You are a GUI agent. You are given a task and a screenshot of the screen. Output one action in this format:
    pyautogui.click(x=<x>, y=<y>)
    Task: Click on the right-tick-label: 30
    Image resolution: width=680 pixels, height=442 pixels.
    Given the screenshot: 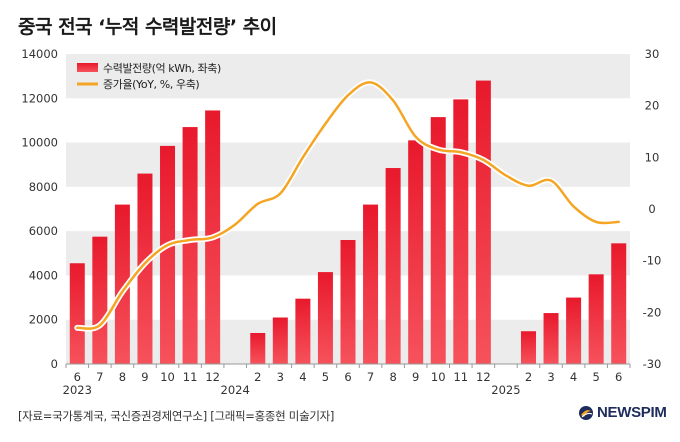 What is the action you would take?
    pyautogui.click(x=652, y=54)
    